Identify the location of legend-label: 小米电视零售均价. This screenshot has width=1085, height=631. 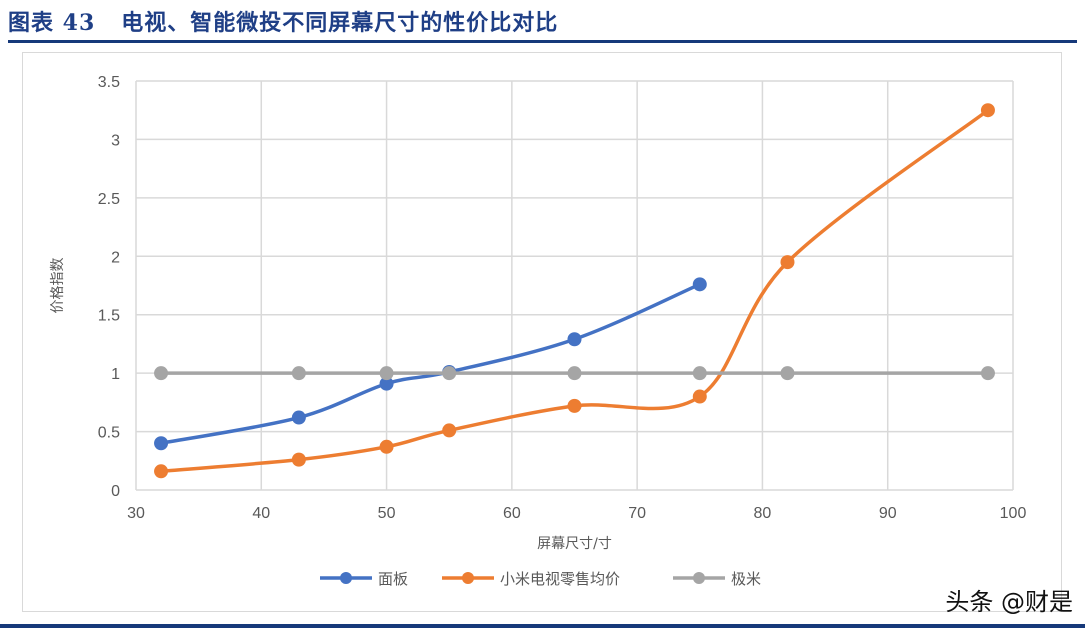
(560, 579).